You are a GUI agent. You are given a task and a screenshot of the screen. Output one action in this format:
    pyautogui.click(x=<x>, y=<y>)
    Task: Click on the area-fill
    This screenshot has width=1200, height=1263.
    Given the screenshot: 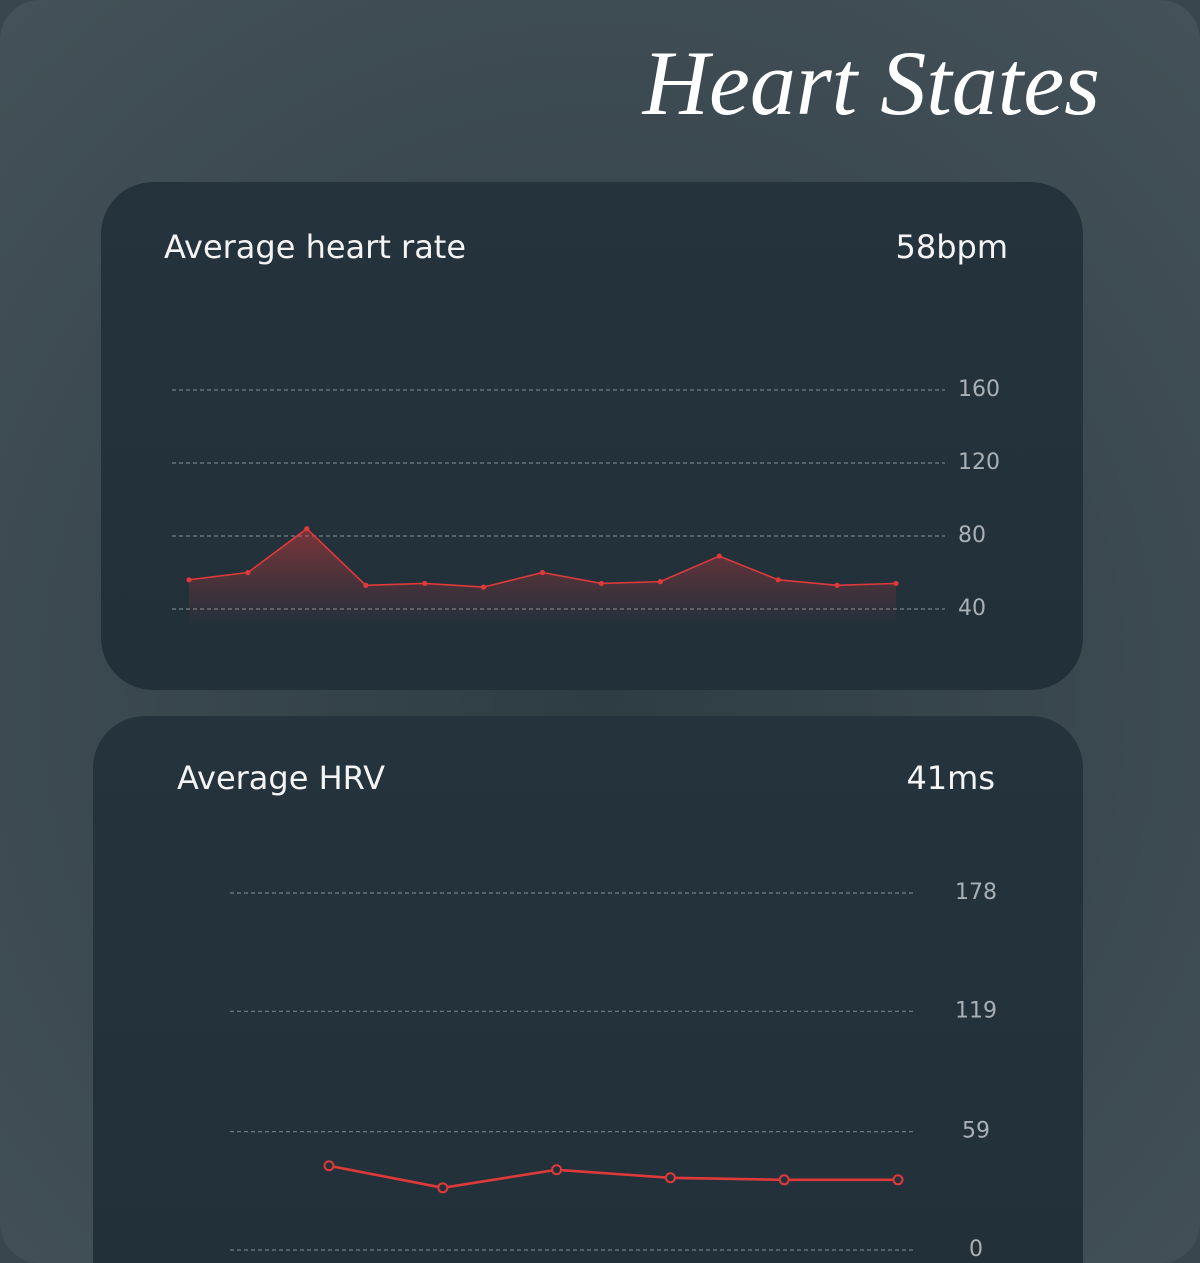 What is the action you would take?
    pyautogui.click(x=542, y=576)
    